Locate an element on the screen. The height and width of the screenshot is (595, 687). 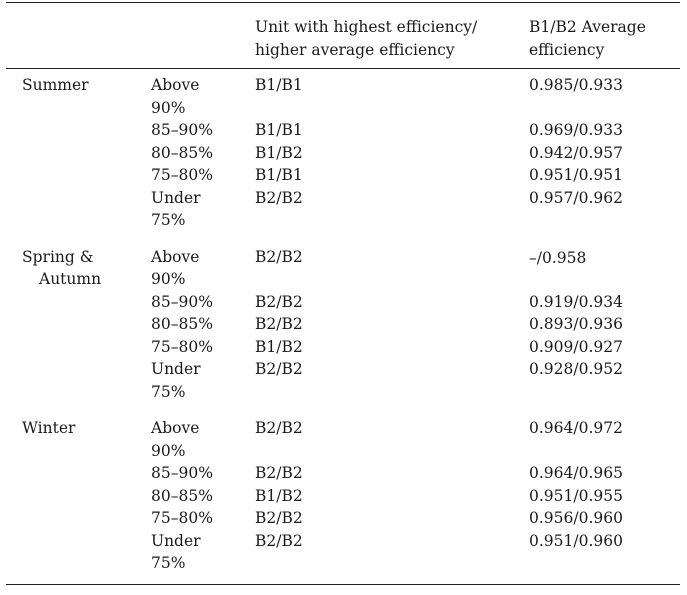
efficiency-cell: 0.909/0.927 is located at coordinates (576, 346).